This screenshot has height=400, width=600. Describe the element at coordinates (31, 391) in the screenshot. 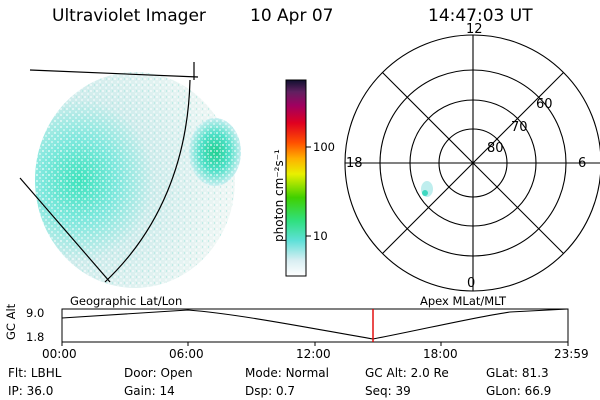

I see `status-ip: IP: 36.0` at that location.